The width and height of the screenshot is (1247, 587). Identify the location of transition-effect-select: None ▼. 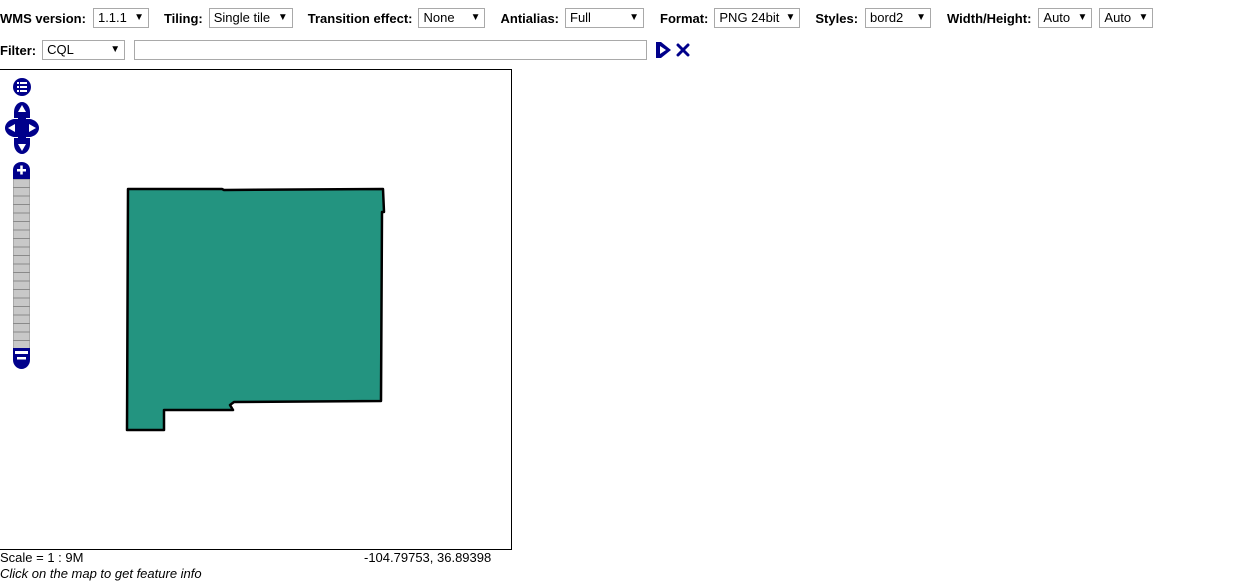
(452, 18).